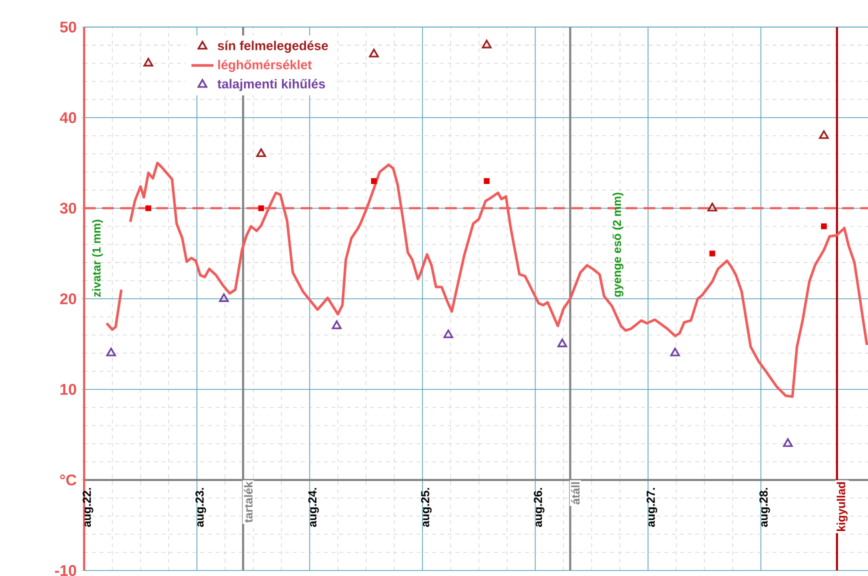  What do you see at coordinates (68, 26) in the screenshot?
I see `y-tick-label: 50` at bounding box center [68, 26].